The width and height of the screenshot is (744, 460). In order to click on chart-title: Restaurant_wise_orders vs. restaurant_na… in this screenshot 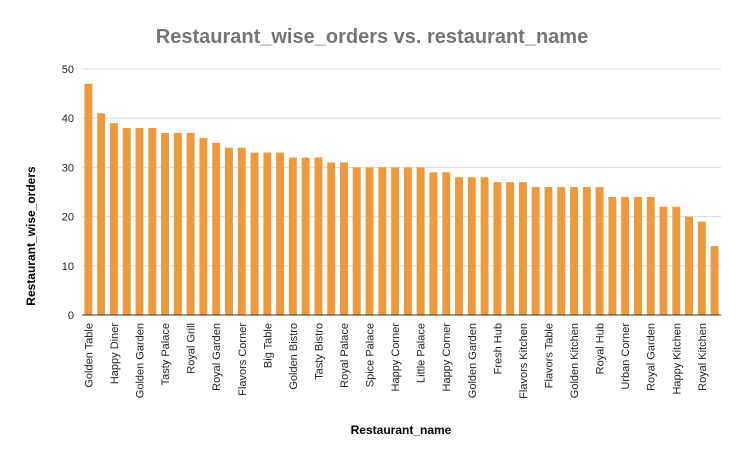, I will do `click(372, 37)`.